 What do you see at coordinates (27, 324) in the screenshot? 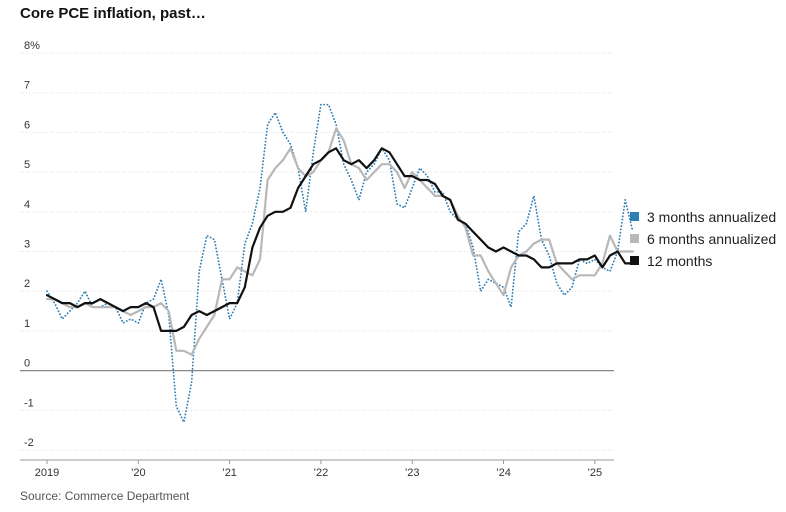
I see `y-tick-label: 1` at bounding box center [27, 324].